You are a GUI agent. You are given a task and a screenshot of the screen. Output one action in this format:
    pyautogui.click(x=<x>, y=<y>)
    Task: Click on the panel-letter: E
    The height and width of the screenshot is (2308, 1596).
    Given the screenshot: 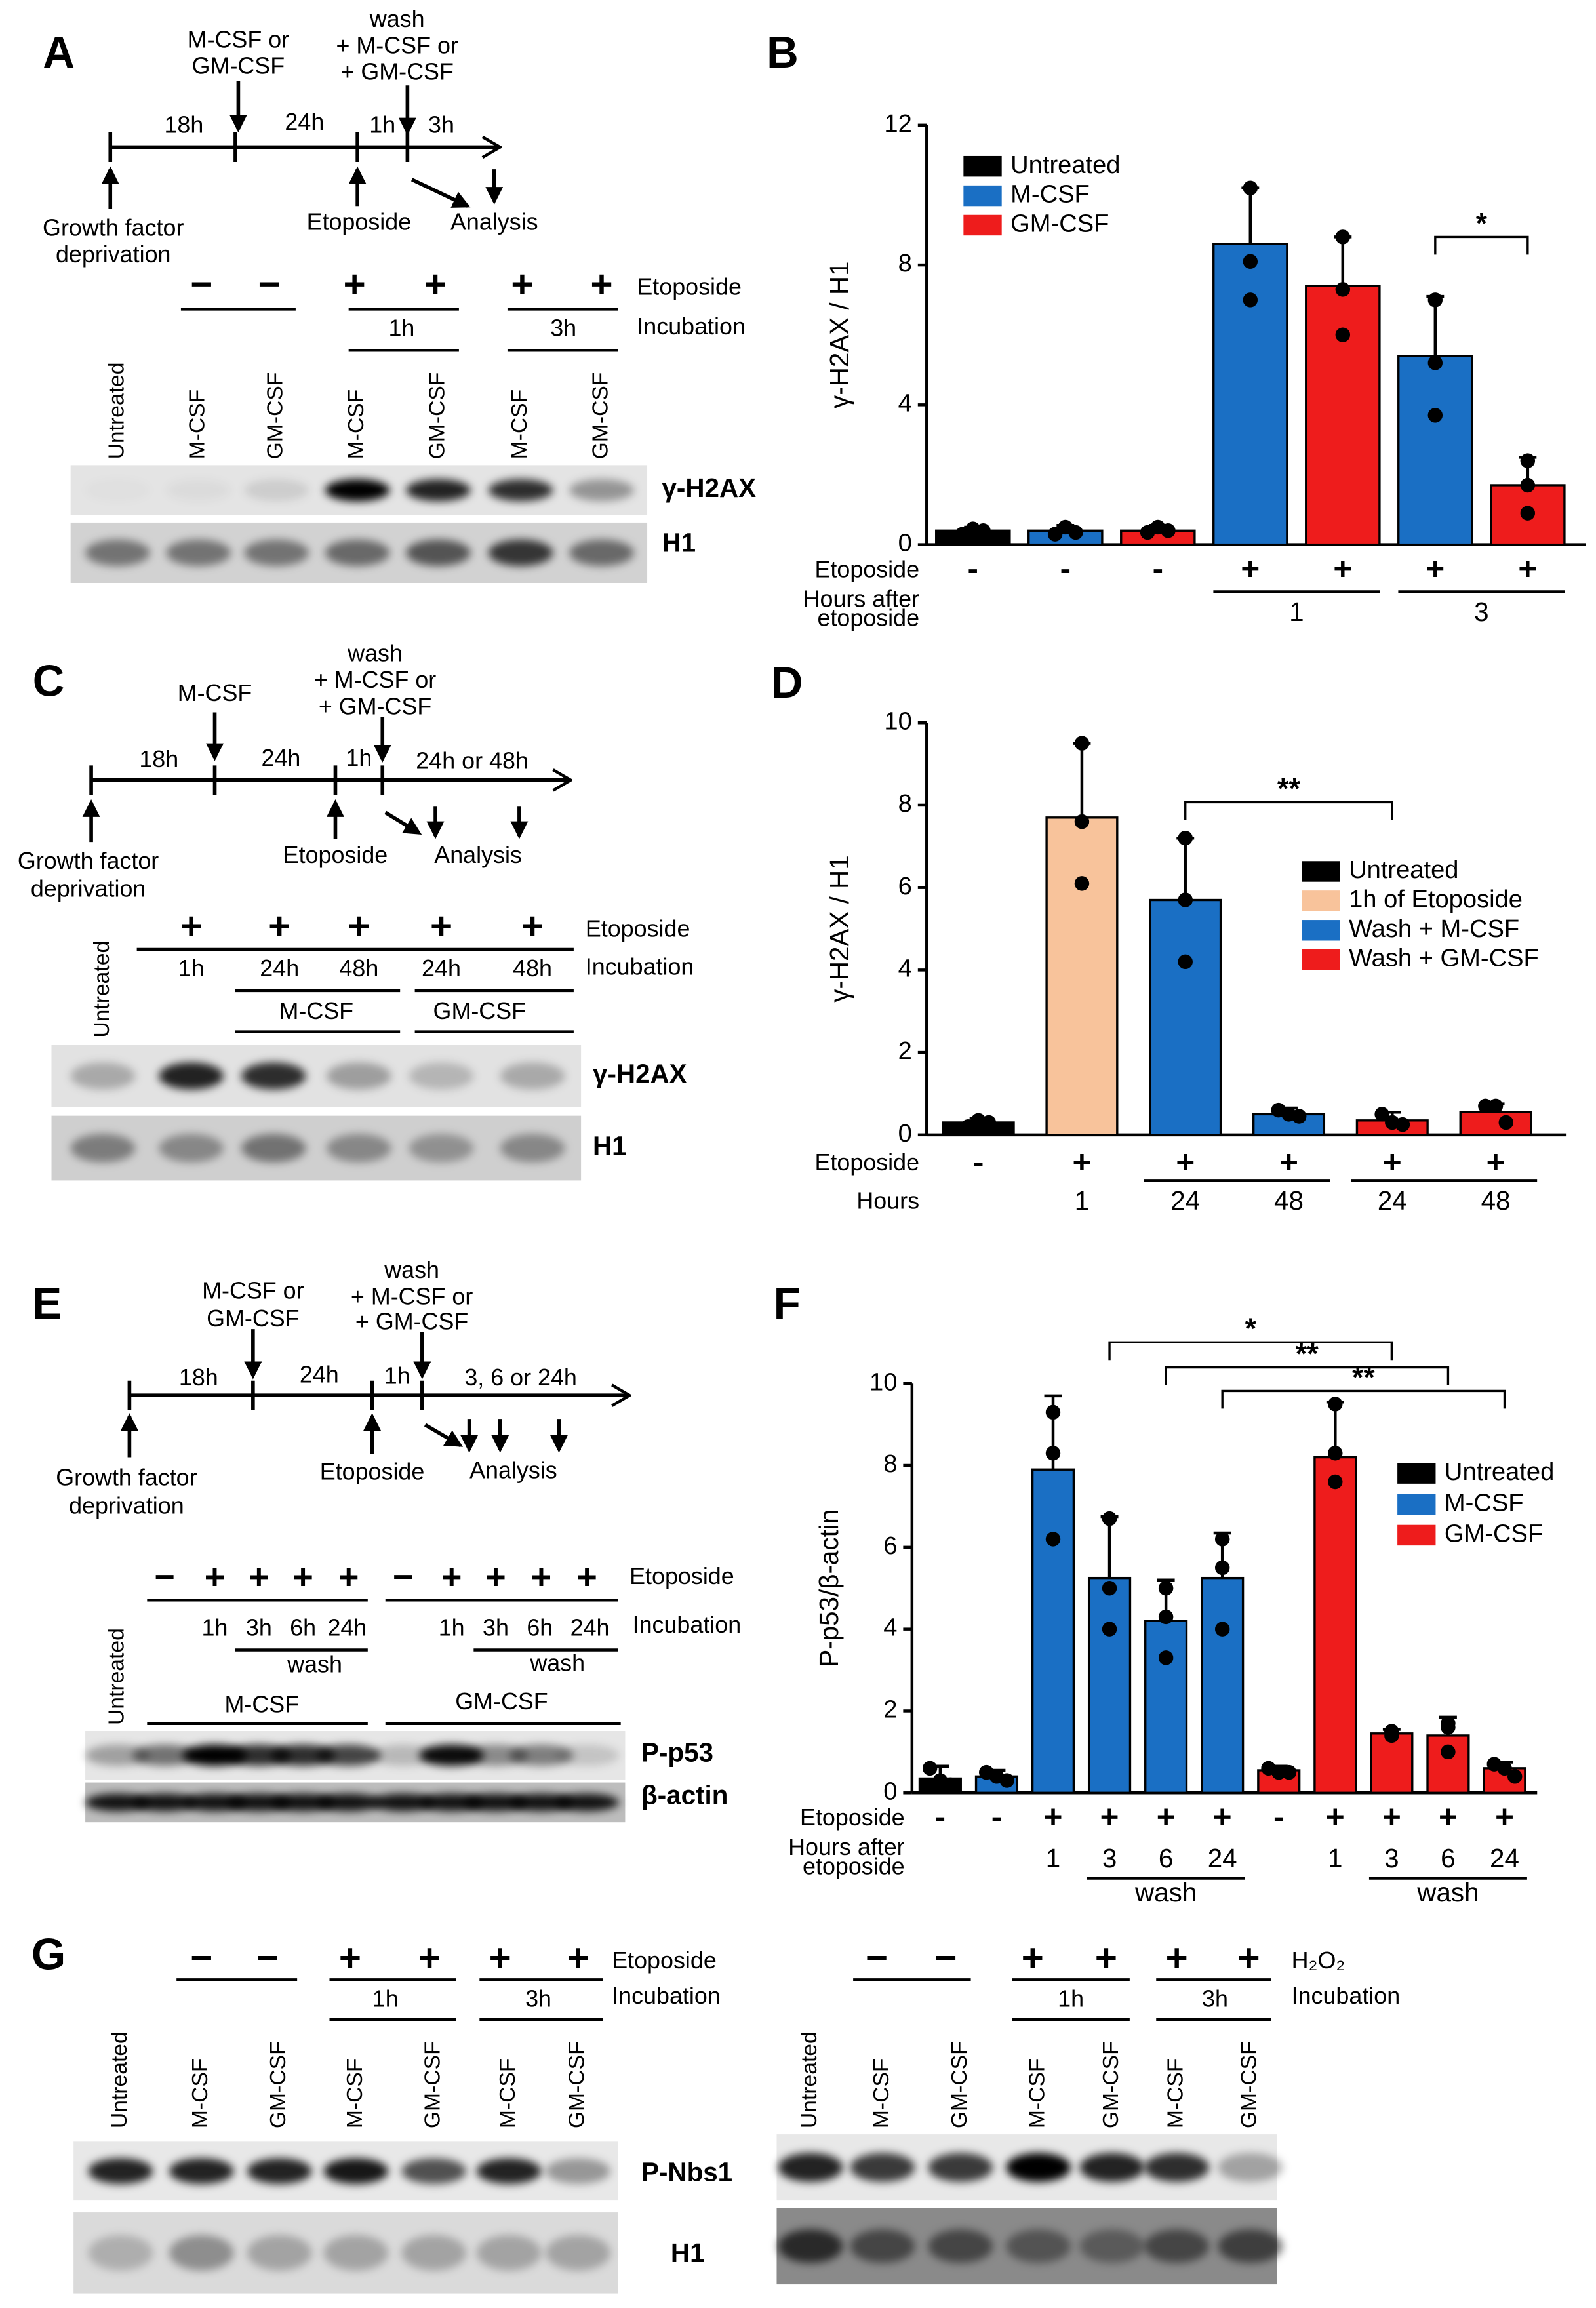 What is the action you would take?
    pyautogui.click(x=47, y=1303)
    